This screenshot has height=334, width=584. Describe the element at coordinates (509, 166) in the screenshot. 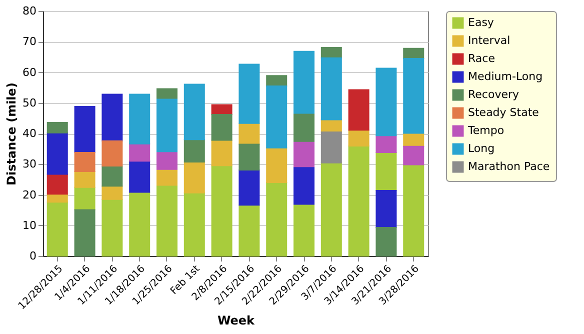

I see `legend-label: Marathon Pace` at that location.